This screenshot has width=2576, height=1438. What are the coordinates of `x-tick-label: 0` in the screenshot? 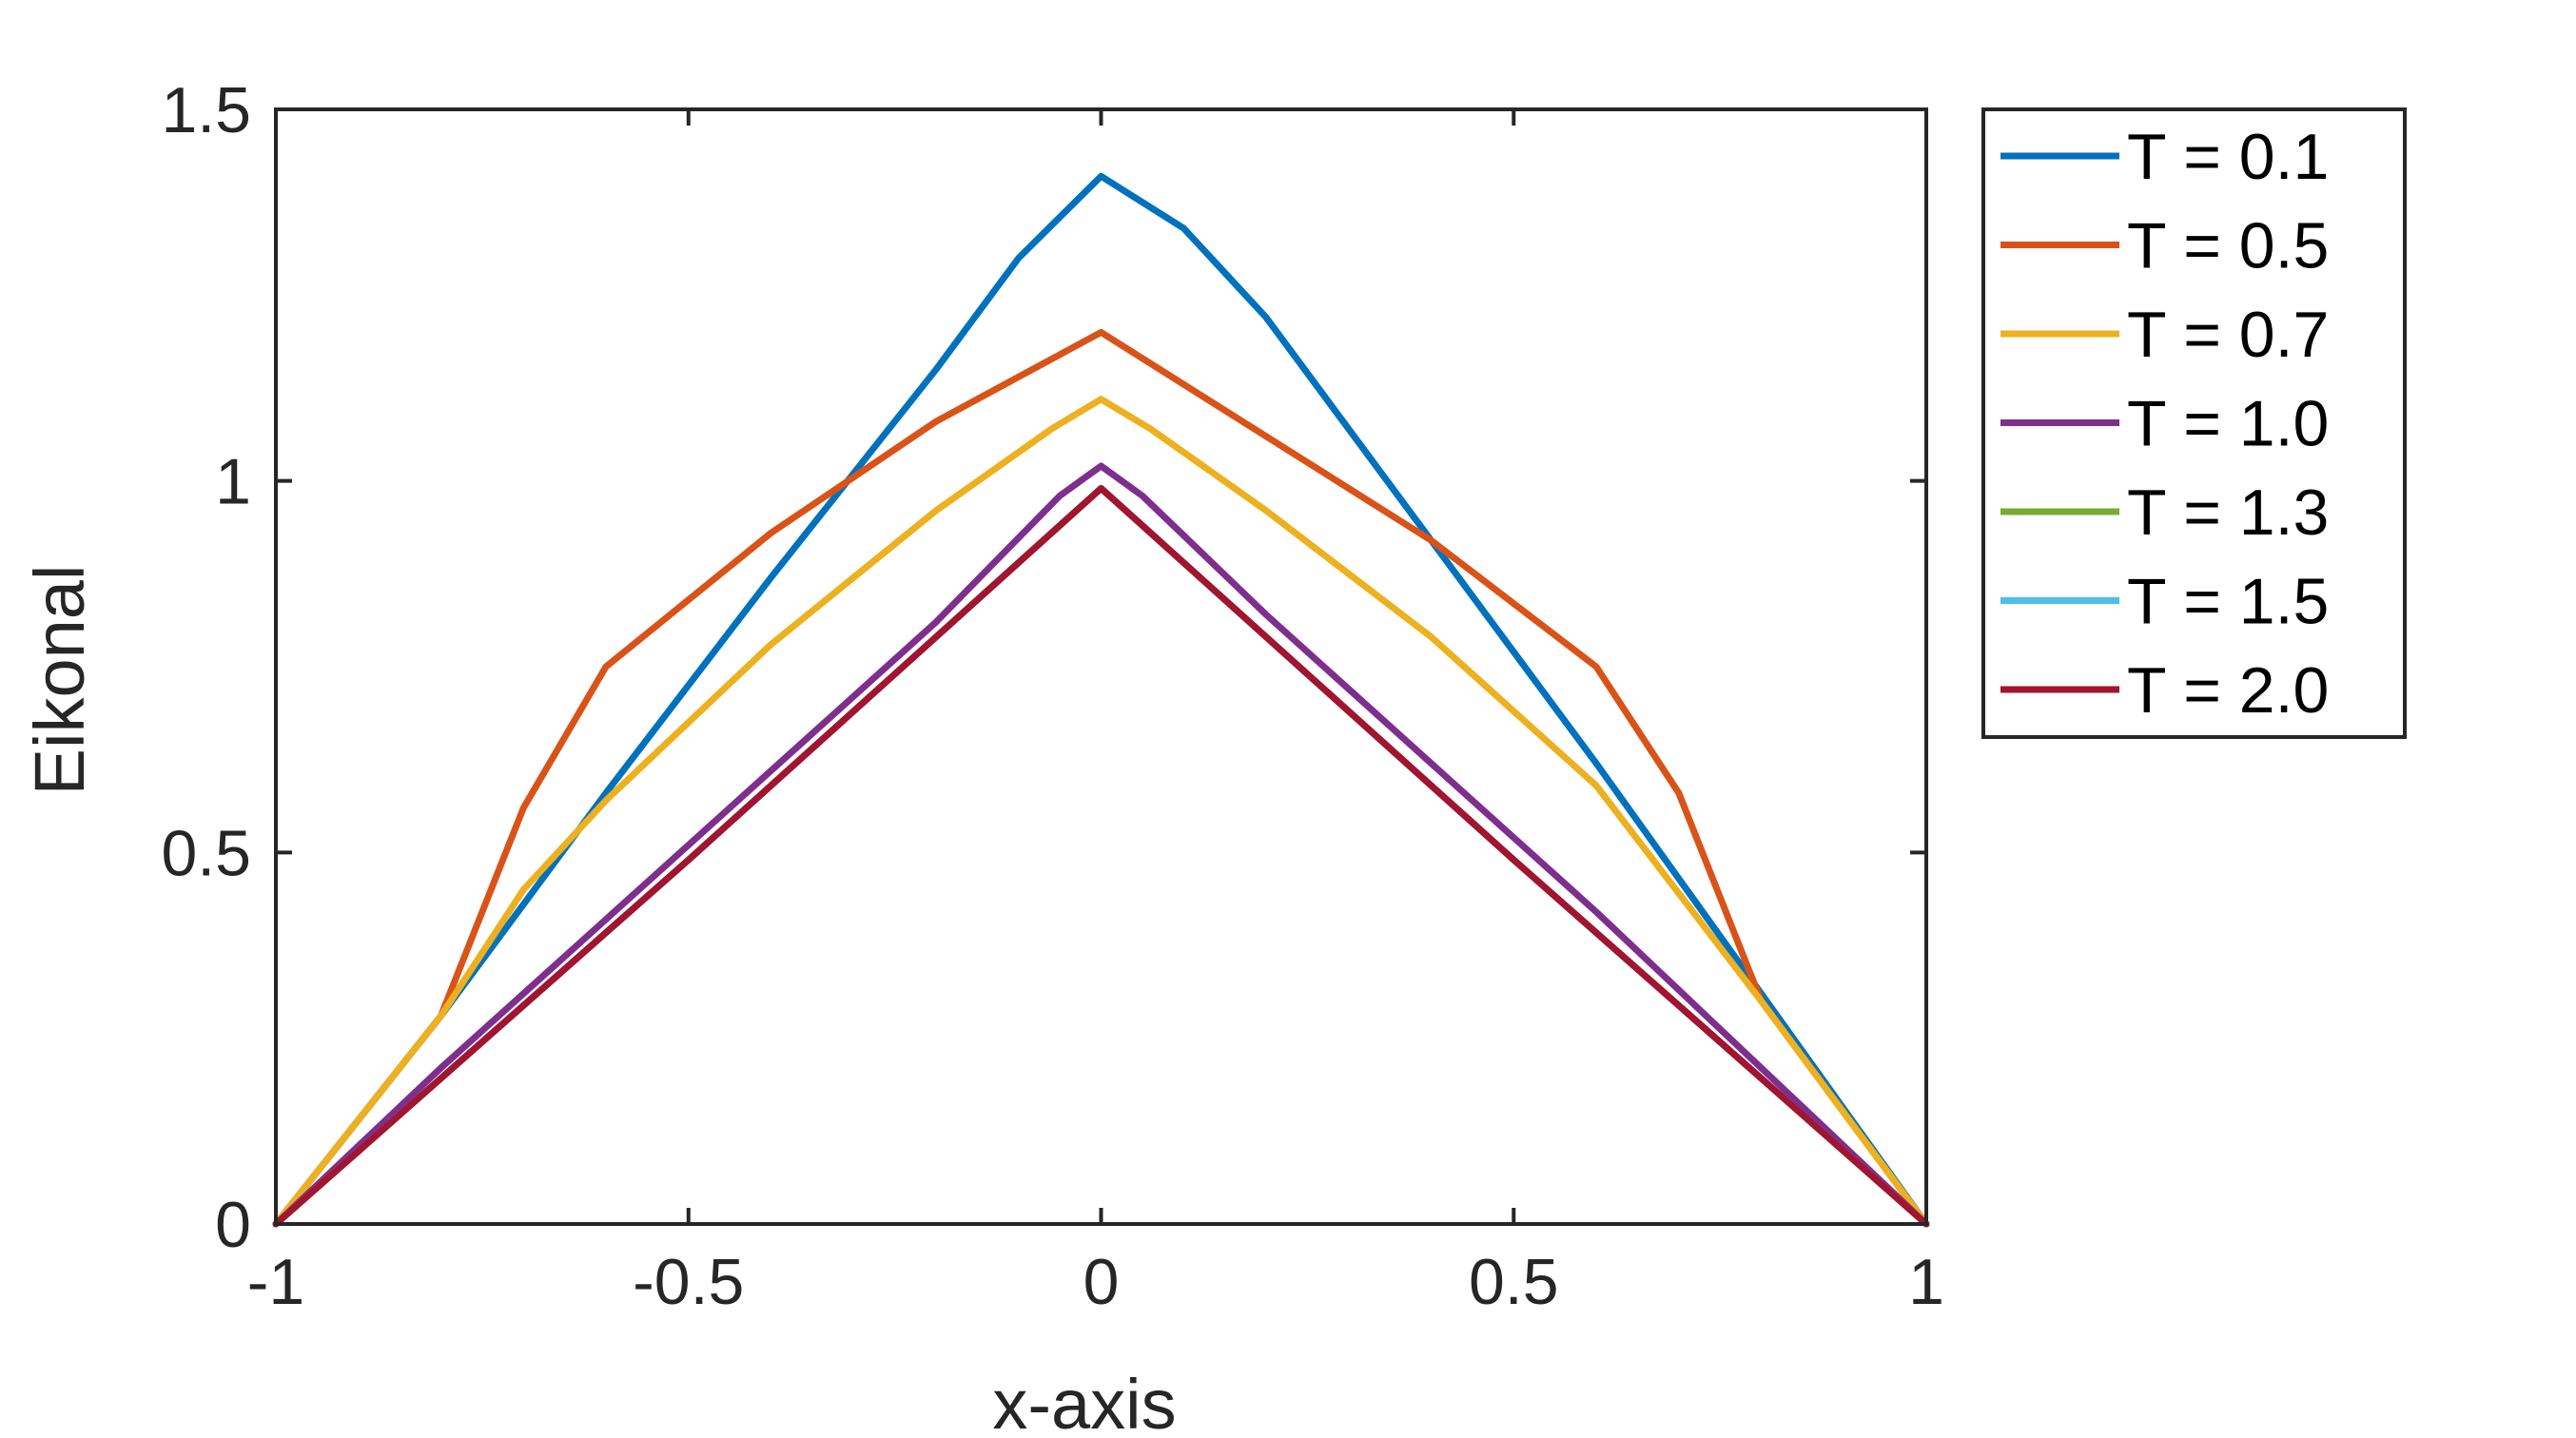 It's located at (1101, 1282).